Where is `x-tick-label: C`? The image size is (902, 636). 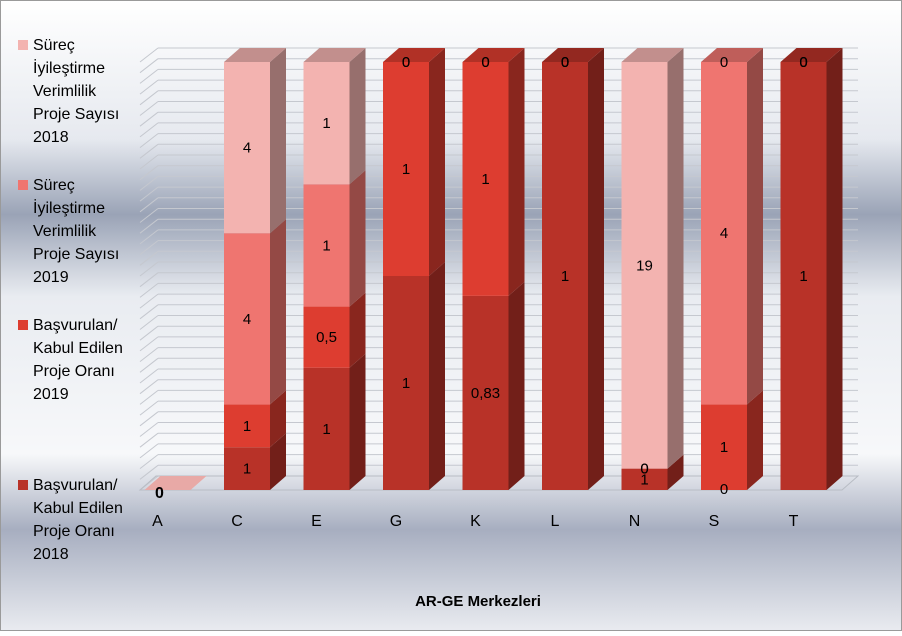
x-tick-label: C is located at coordinates (237, 521).